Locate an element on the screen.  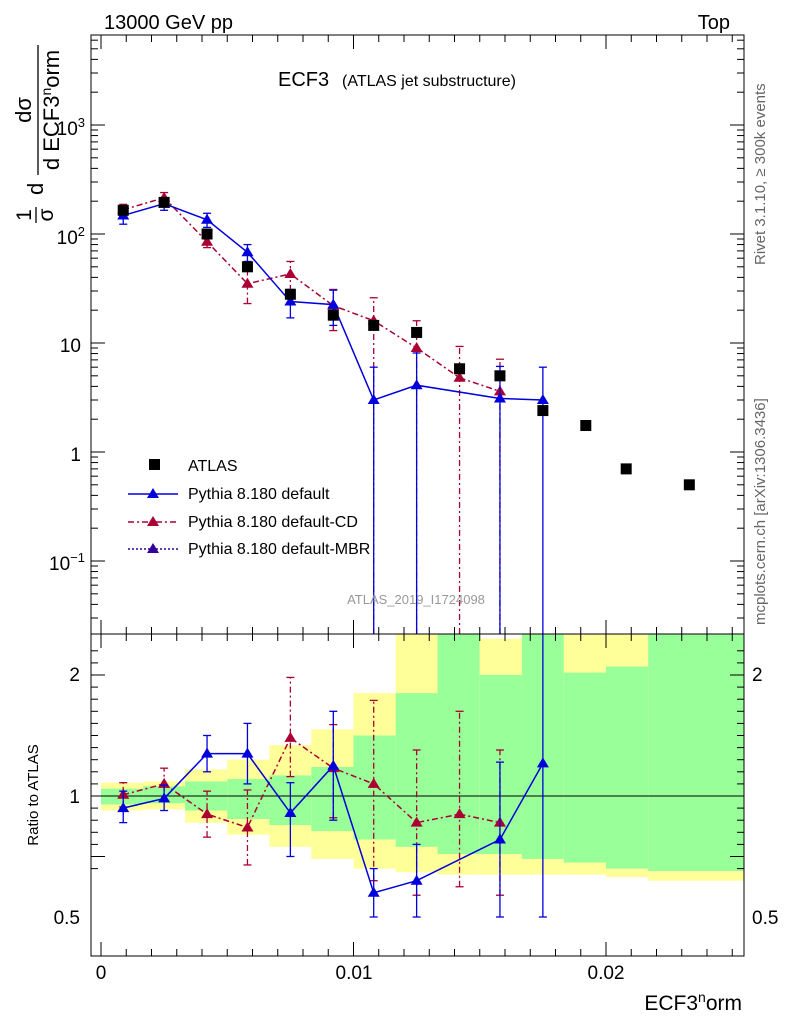
main-ytick-label-1: 1 is located at coordinates (75, 455).